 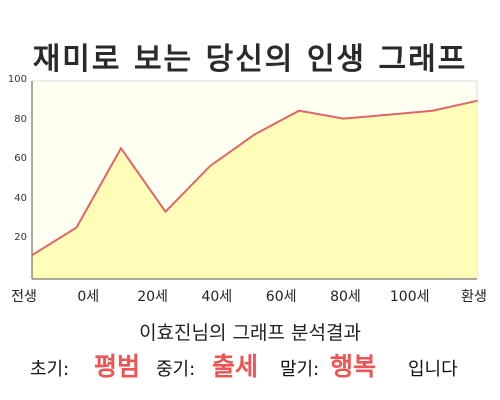 I want to click on analysis-summary: 이효진님의 그래프 분석결과, so click(x=250, y=333).